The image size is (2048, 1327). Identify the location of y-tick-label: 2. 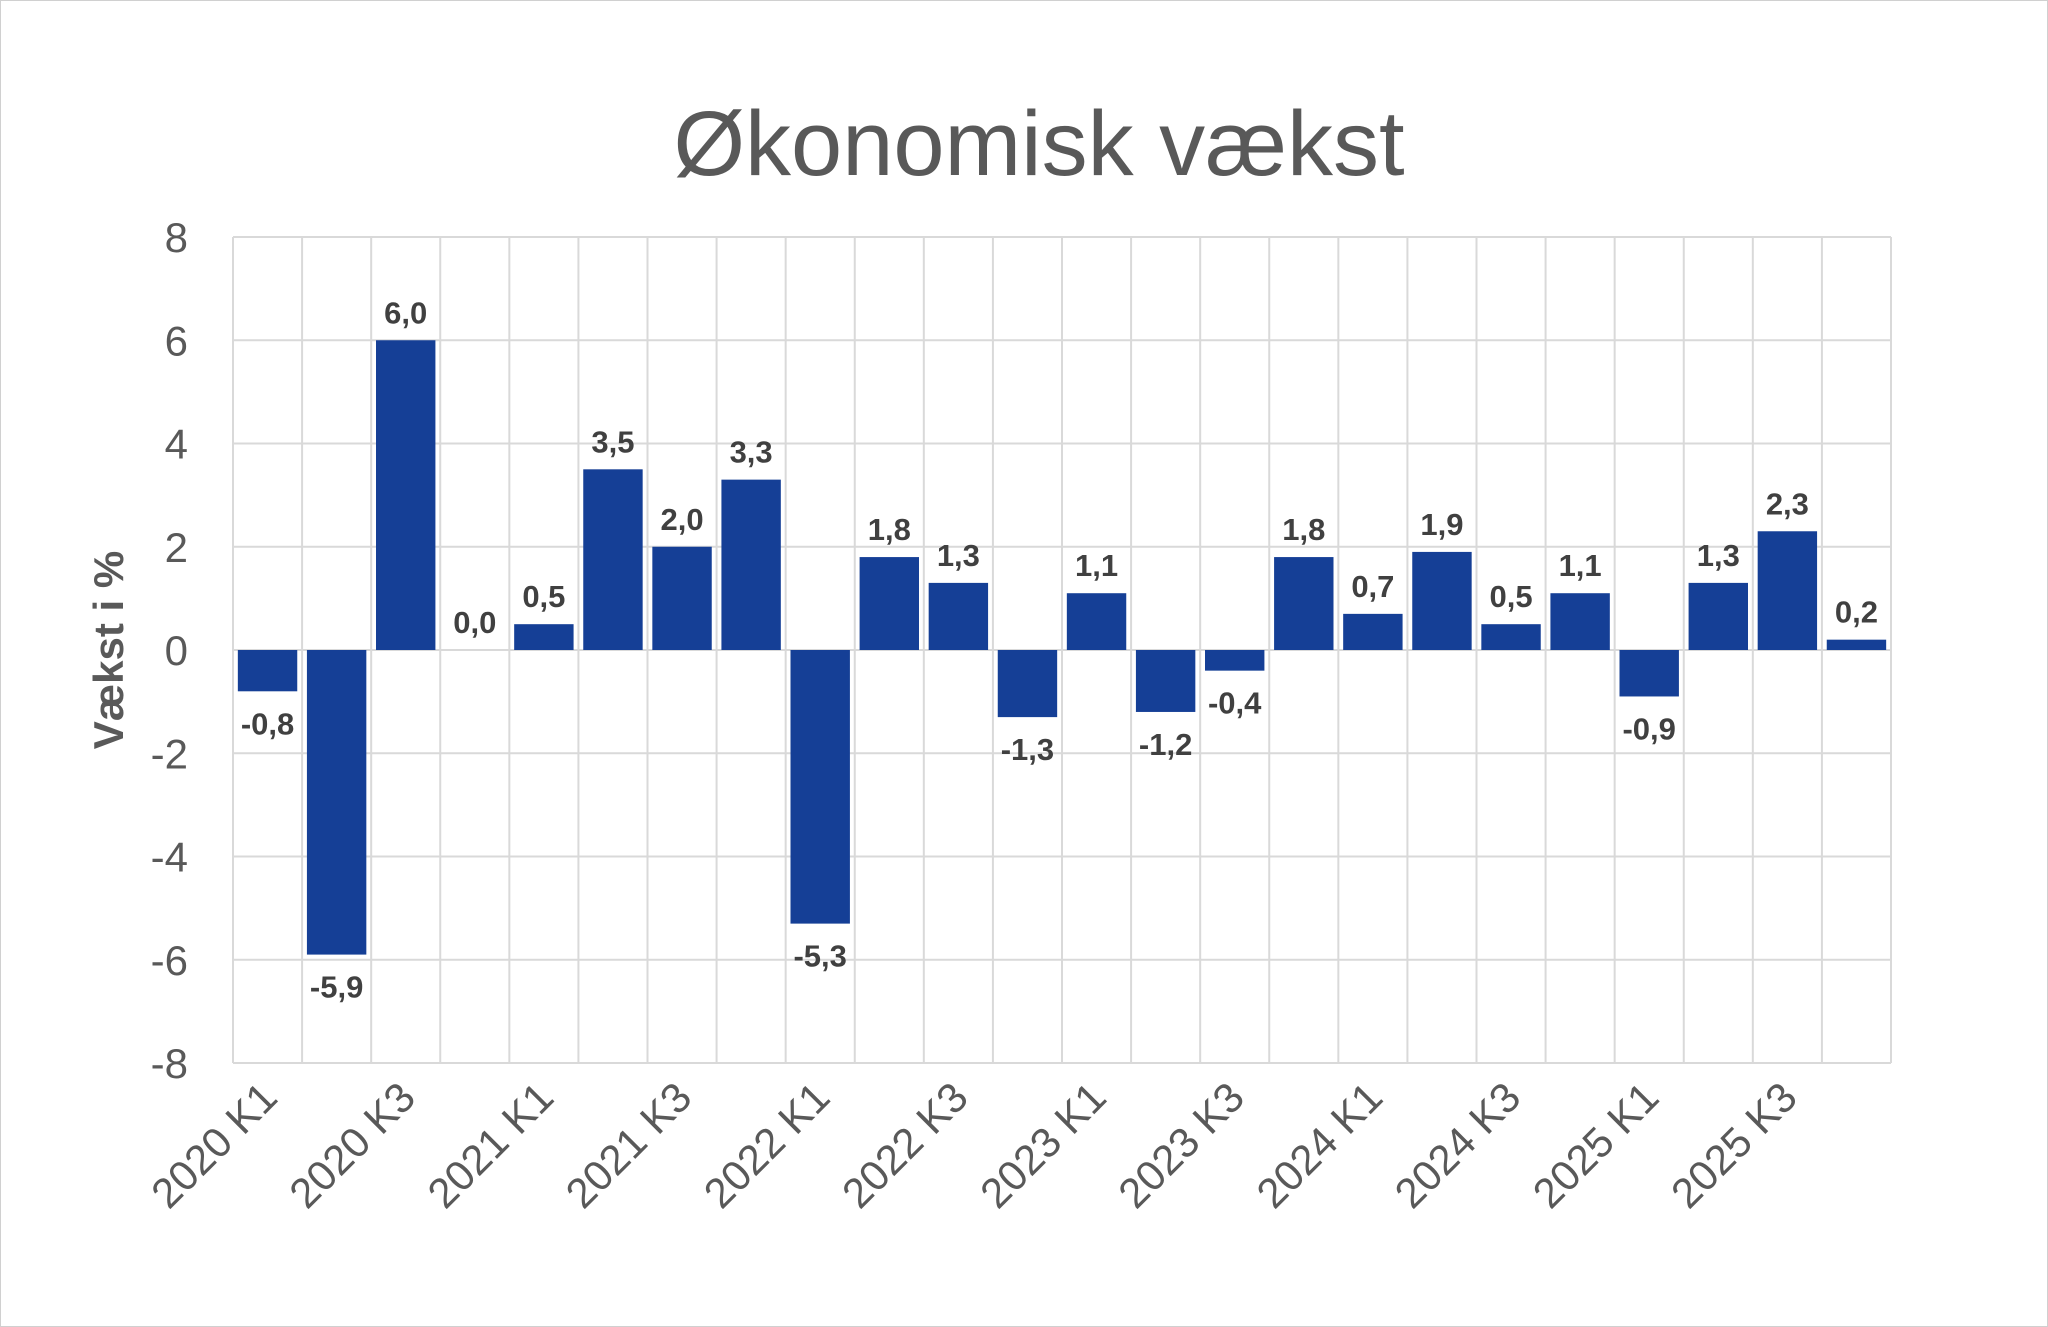
(176, 547).